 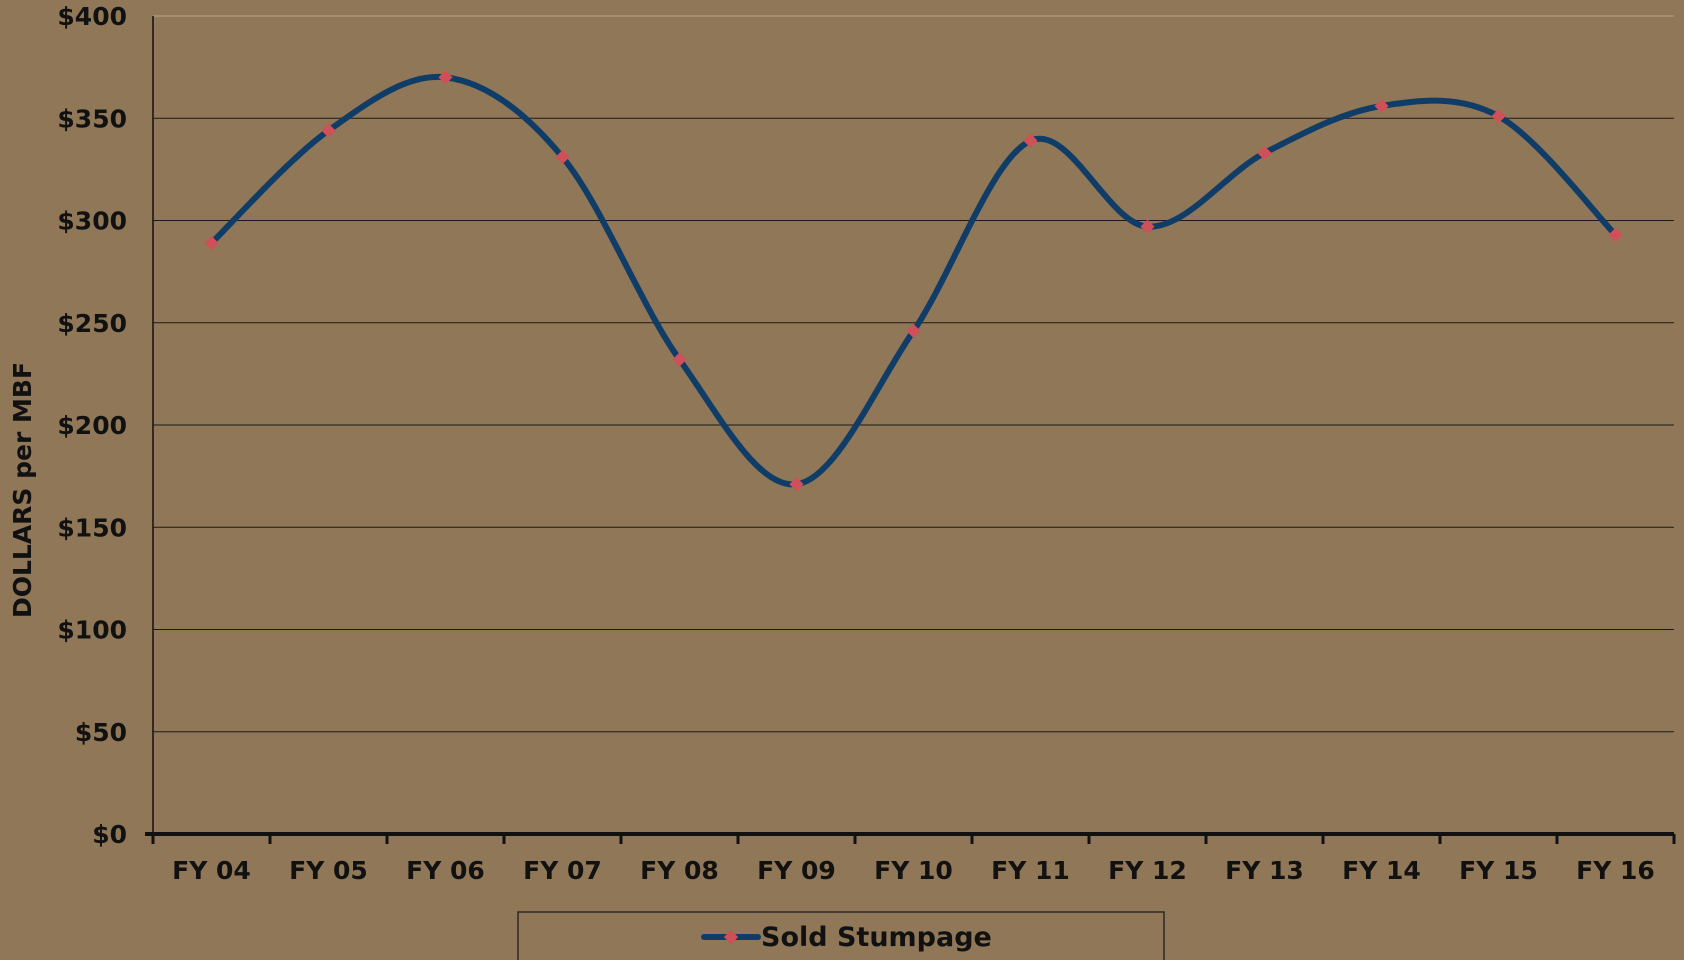 I want to click on legend-box, so click(x=841, y=935).